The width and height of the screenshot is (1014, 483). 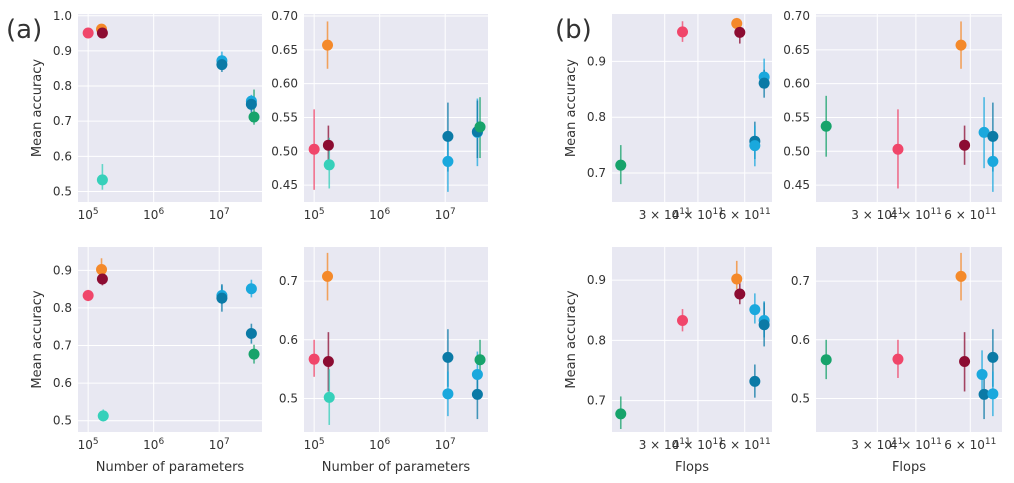 I want to click on panel-label-a: (a), so click(x=24, y=30).